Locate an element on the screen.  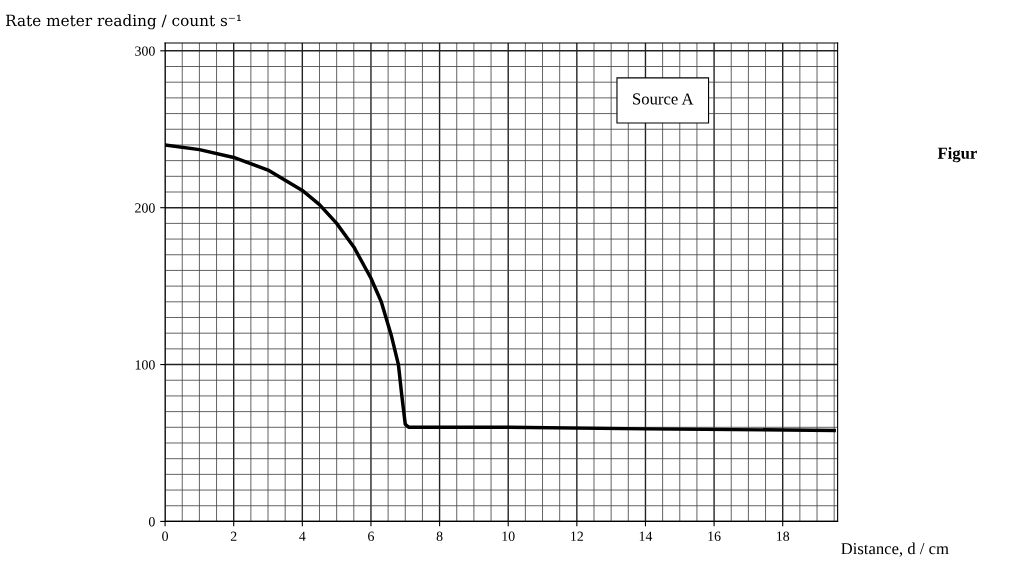
y-tick-label: 100 is located at coordinates (145, 365).